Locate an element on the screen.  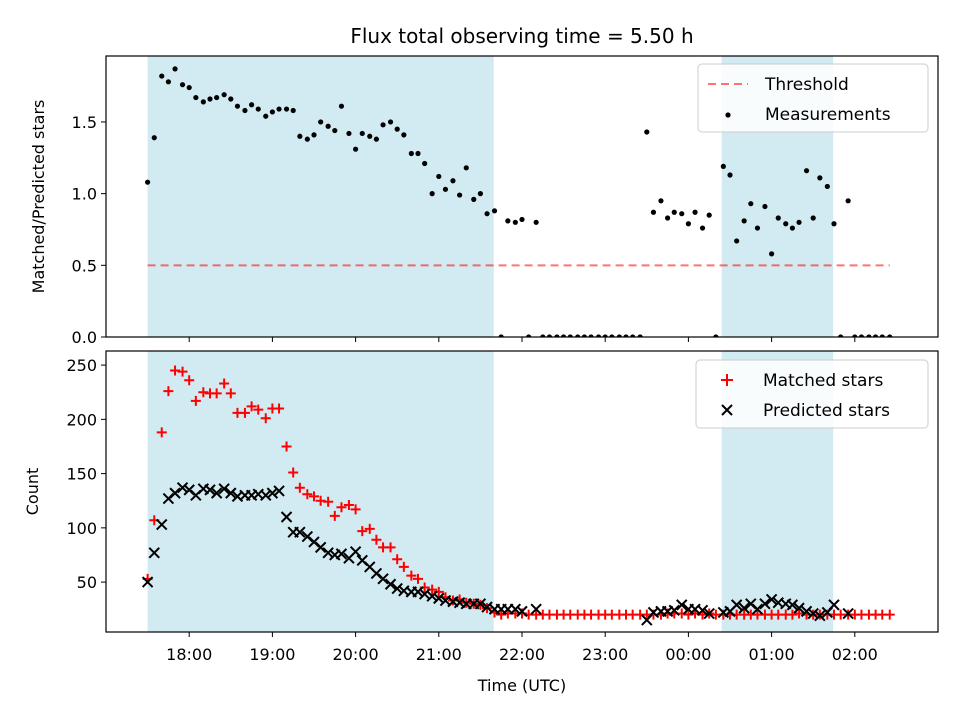
y-tick-label: 200 is located at coordinates (81, 419).